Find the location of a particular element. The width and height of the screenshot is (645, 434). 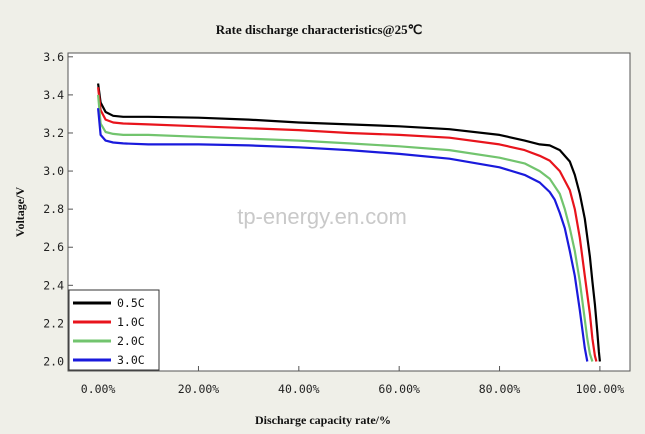

y-tick-label: 3.6 is located at coordinates (53, 57).